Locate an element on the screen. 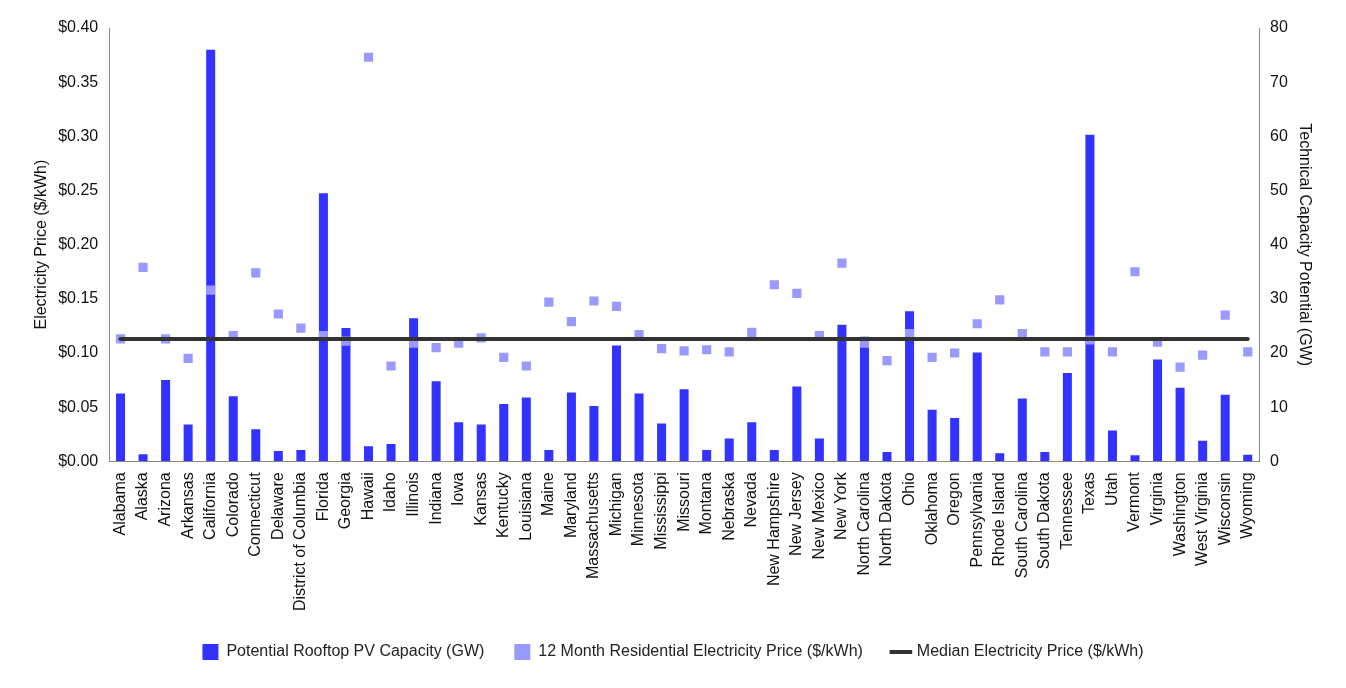 Image resolution: width=1346 pixels, height=688 pixels. x-tick-label: Massachusetts is located at coordinates (593, 526).